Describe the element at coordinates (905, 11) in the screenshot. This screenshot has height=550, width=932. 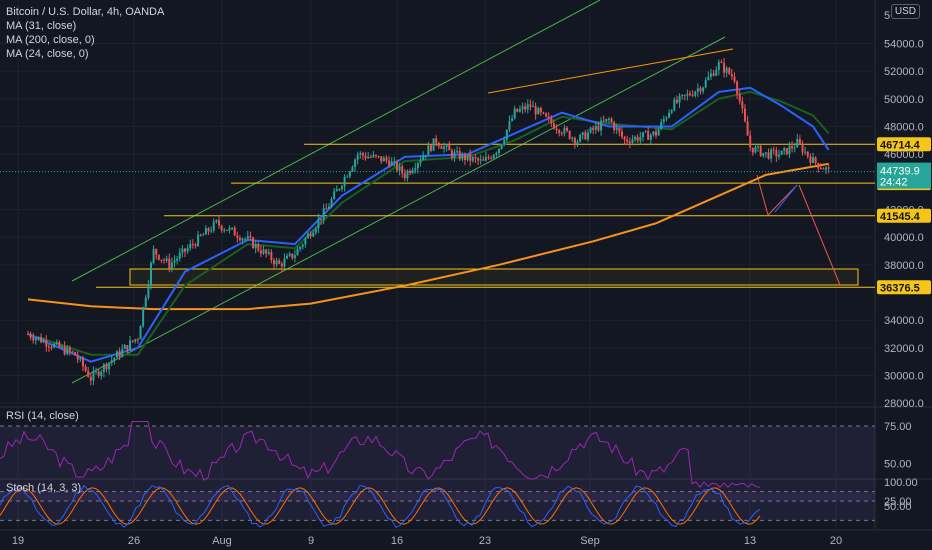
I see `currency-button: USD` at that location.